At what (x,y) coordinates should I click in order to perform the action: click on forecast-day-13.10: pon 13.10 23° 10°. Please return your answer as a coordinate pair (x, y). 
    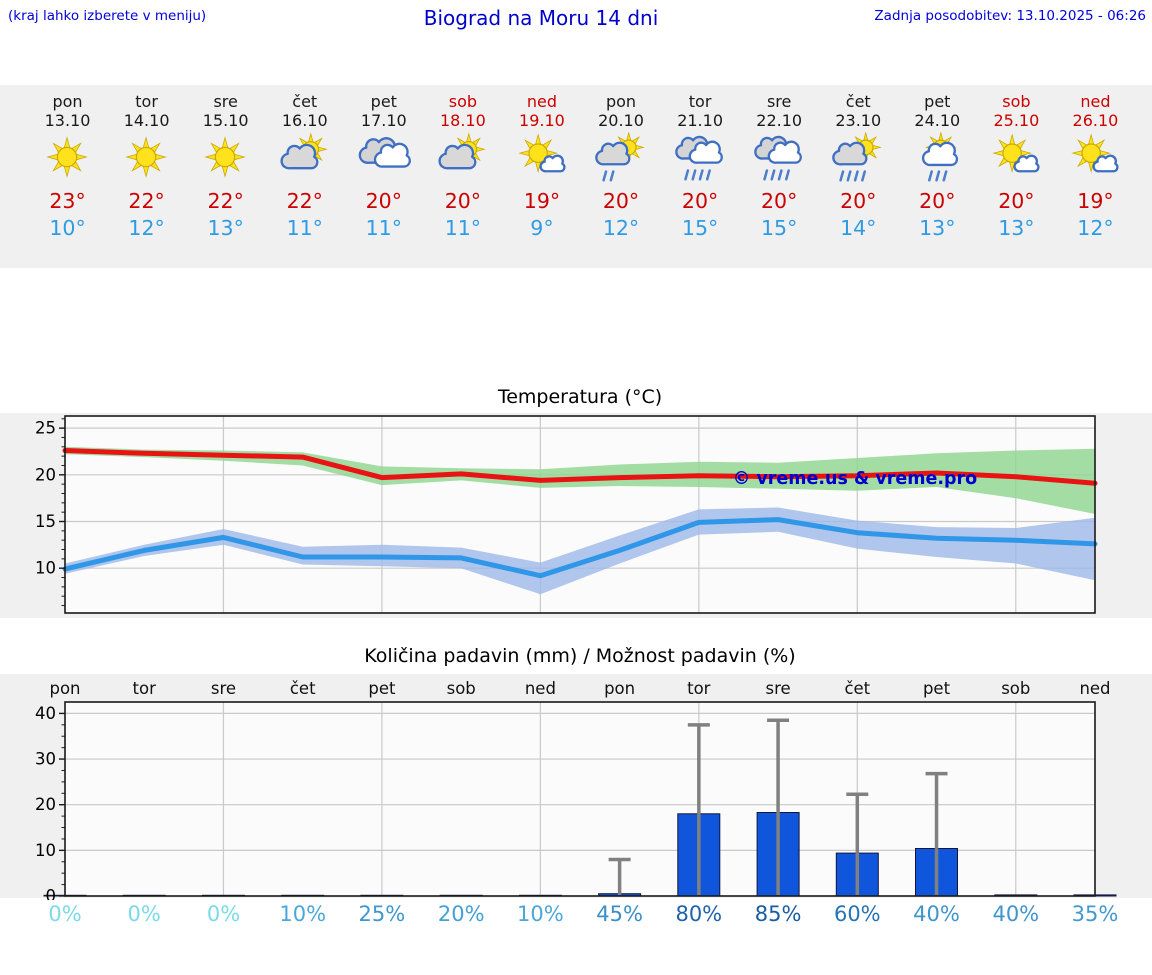
    Looking at the image, I should click on (67, 176).